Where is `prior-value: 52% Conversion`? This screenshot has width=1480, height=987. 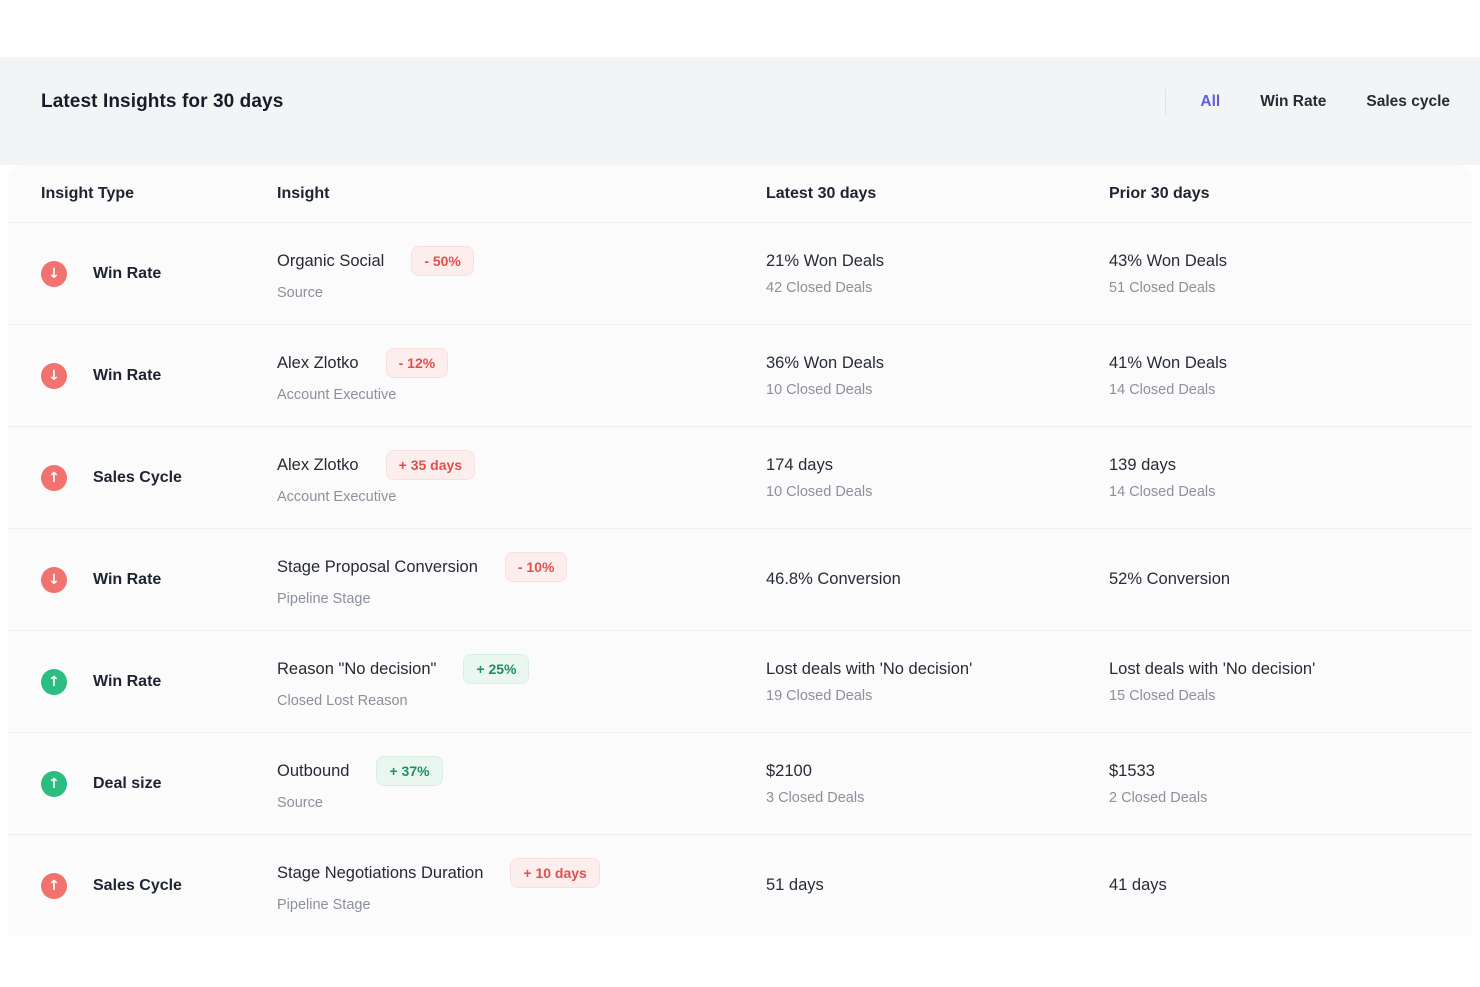 prior-value: 52% Conversion is located at coordinates (1170, 579).